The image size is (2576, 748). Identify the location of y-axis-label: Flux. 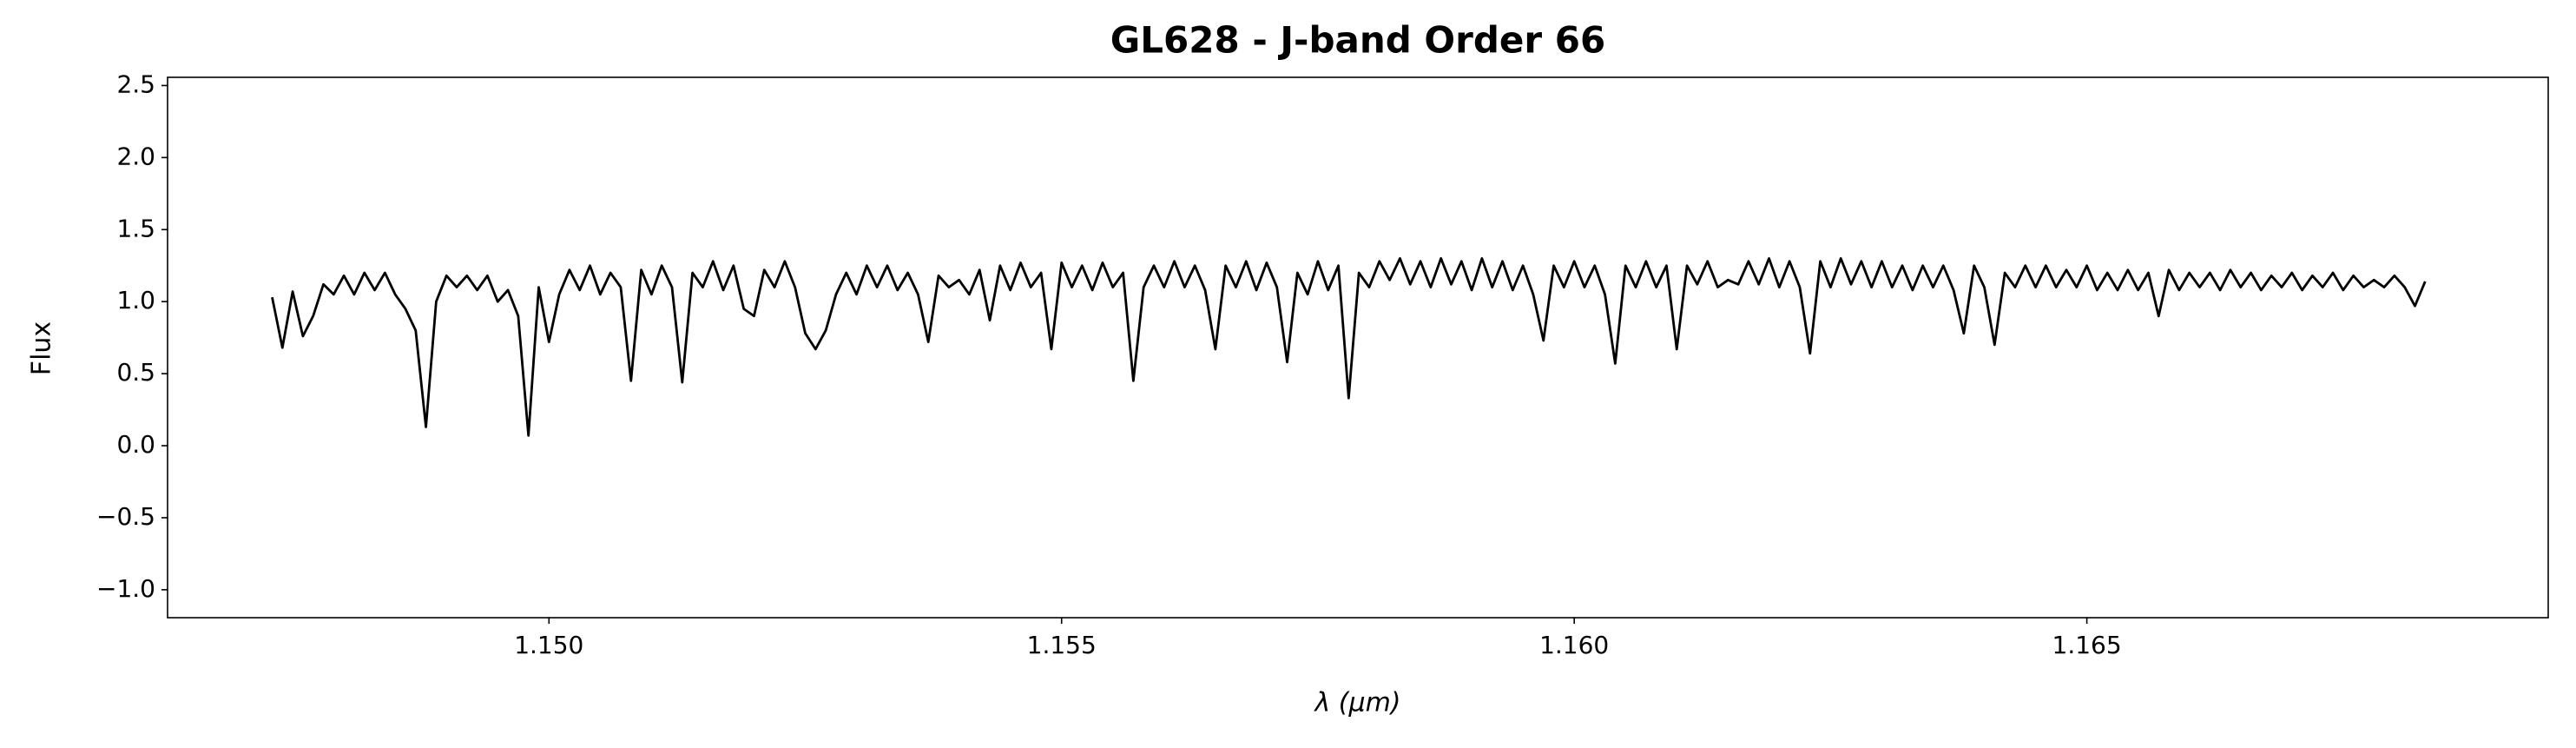
(42, 348).